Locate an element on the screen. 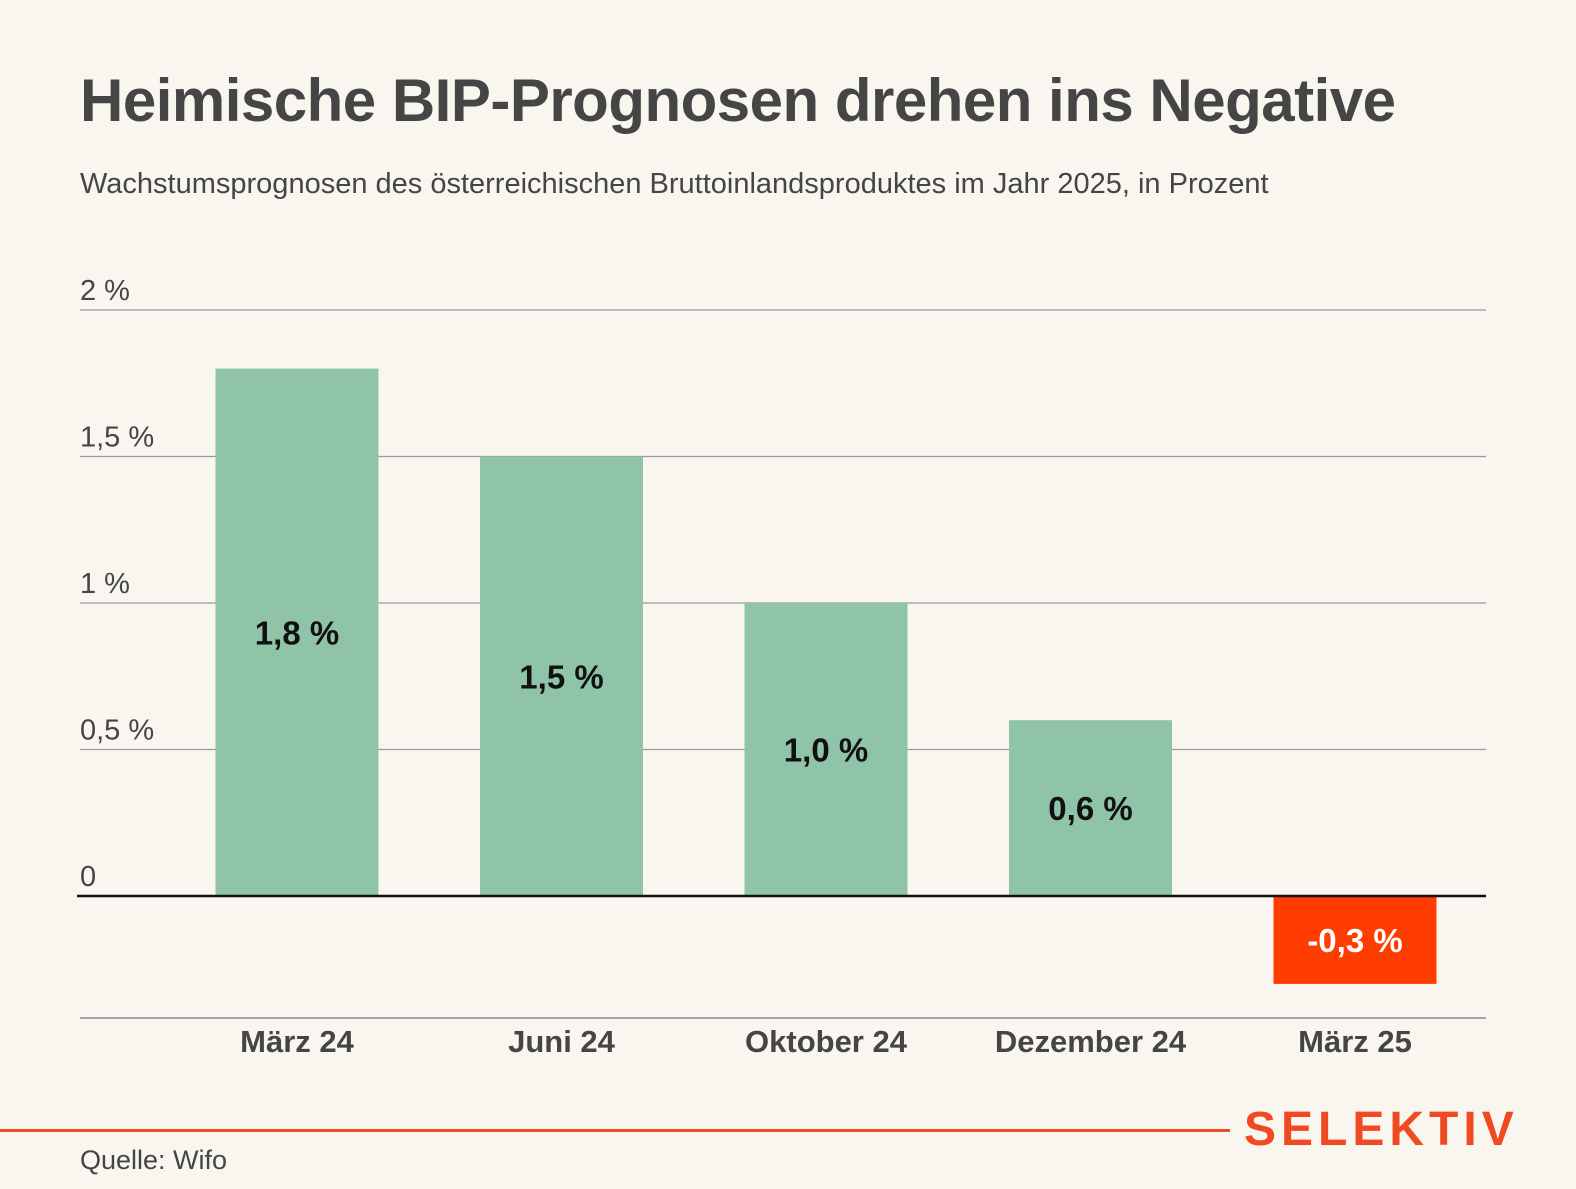 The width and height of the screenshot is (1576, 1189). data-label: -0,3 % is located at coordinates (1354, 940).